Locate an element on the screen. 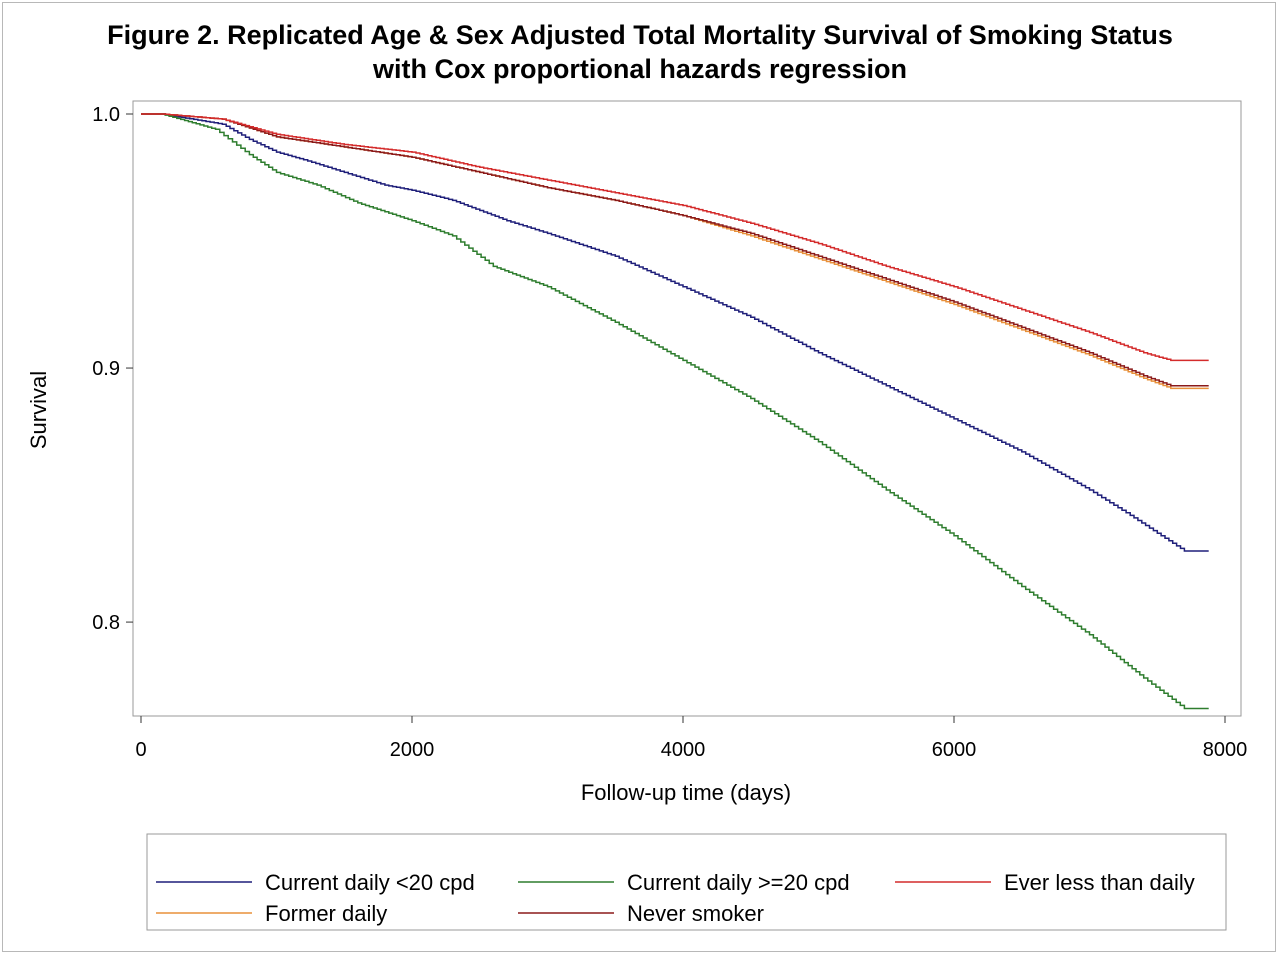  x-tick-label: 4000 is located at coordinates (683, 750).